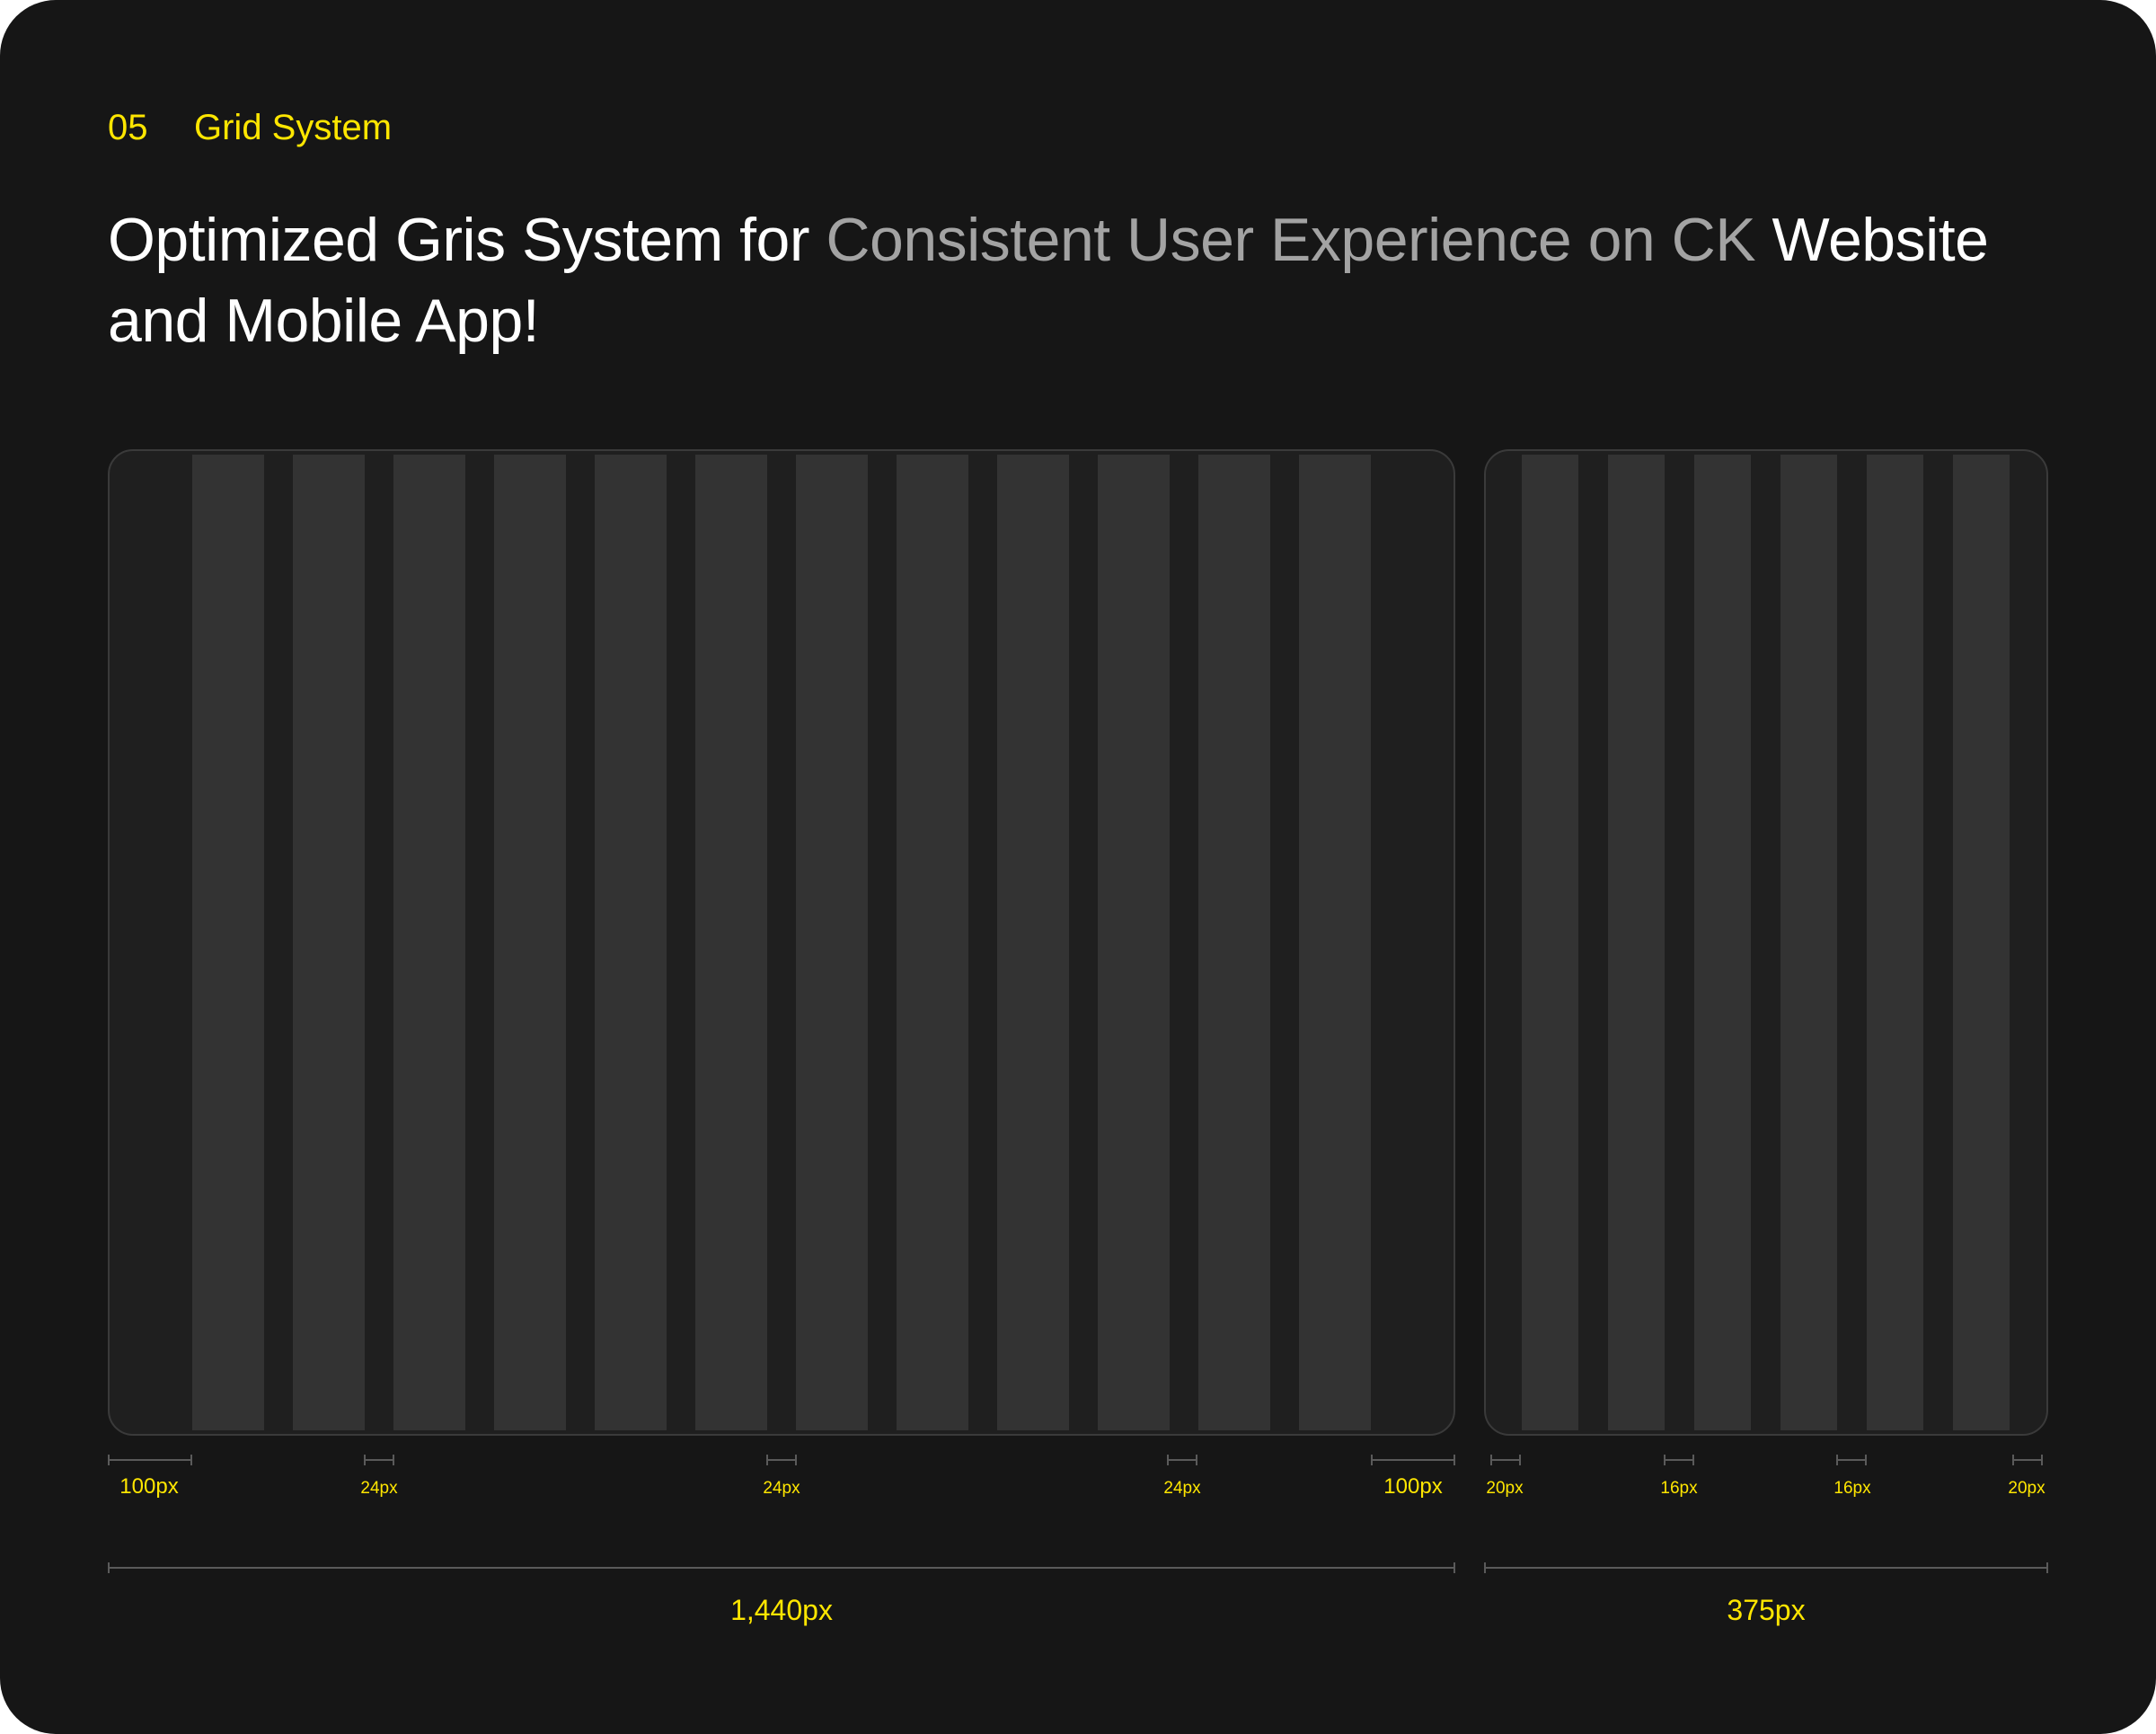 Image resolution: width=2156 pixels, height=1734 pixels. I want to click on section-eyebrow: 05 Grid System, so click(250, 127).